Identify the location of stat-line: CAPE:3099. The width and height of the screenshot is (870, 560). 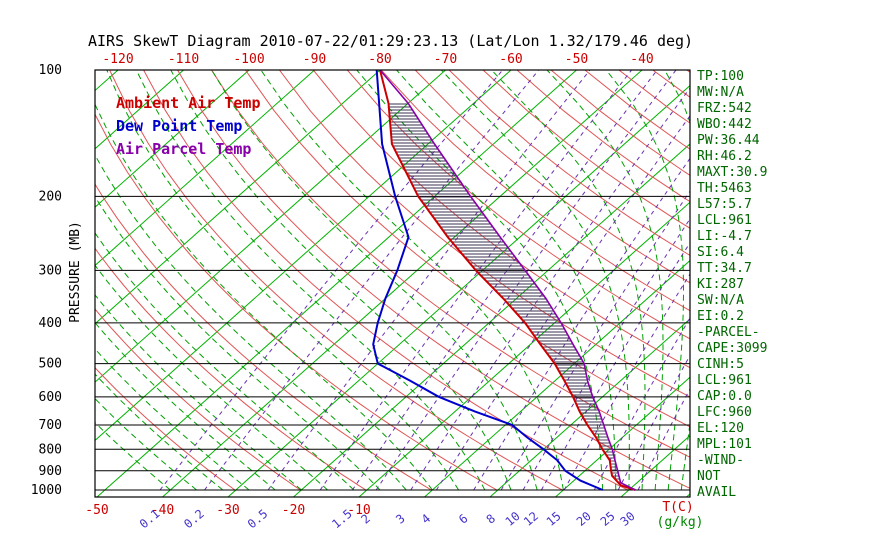
(732, 348).